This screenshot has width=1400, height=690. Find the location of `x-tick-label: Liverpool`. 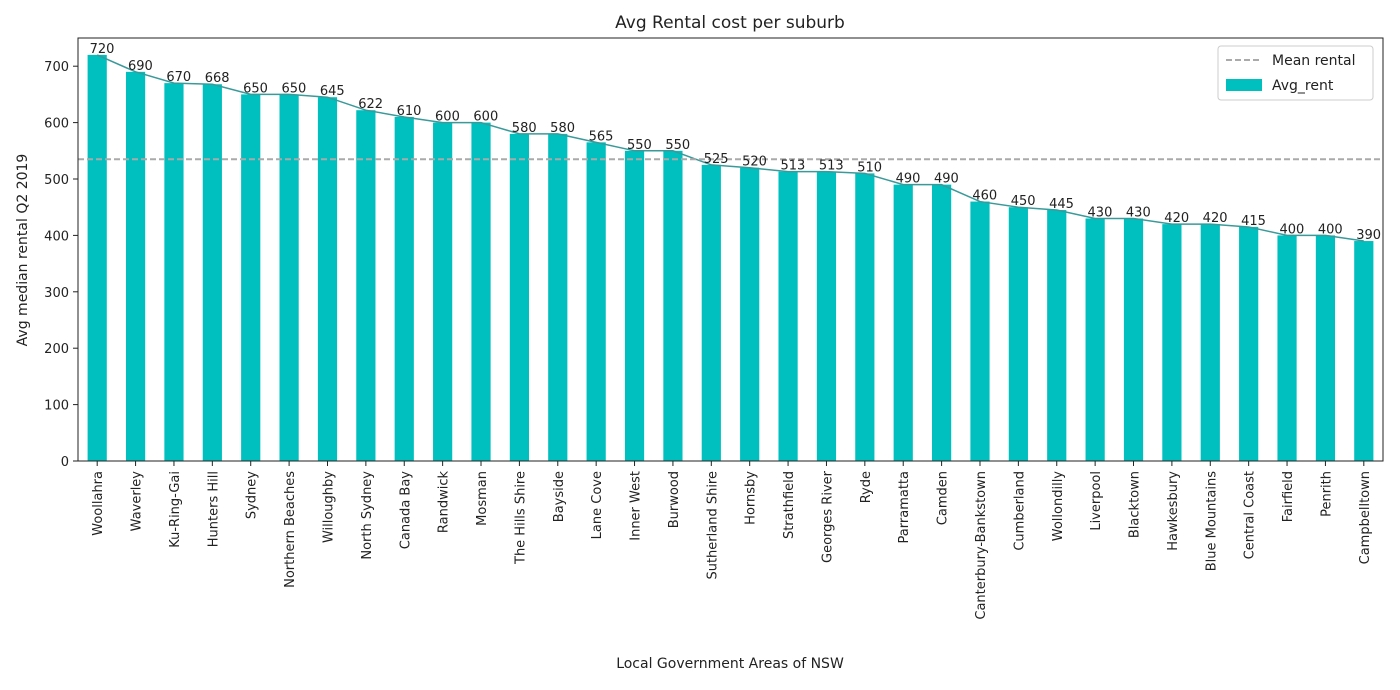

x-tick-label: Liverpool is located at coordinates (1096, 501).